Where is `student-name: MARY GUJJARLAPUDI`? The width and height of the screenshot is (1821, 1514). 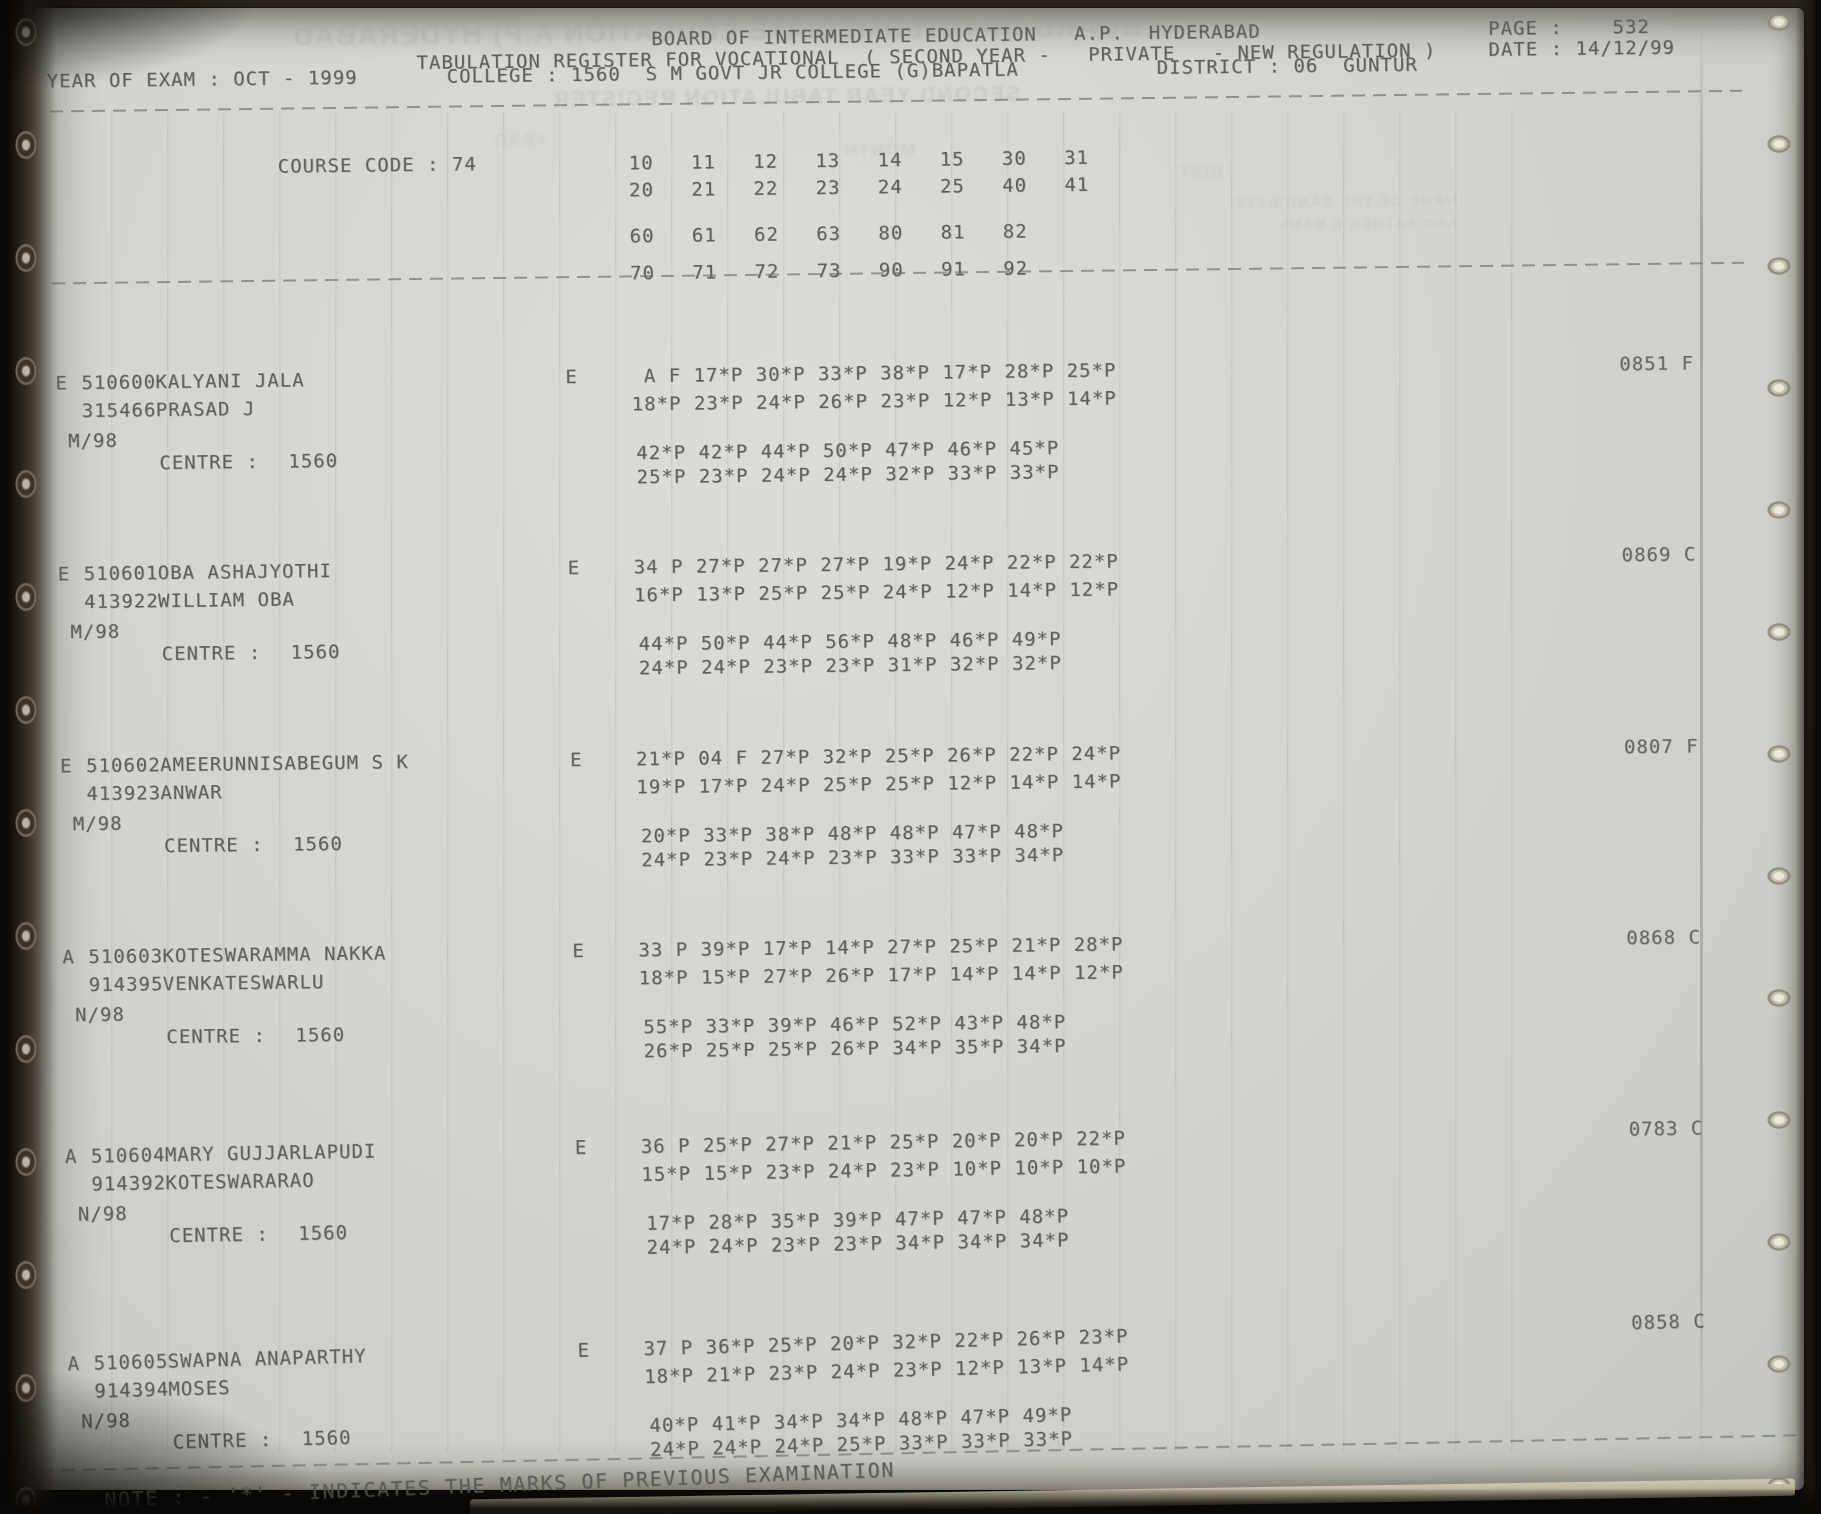
student-name: MARY GUJJARLAPUDI is located at coordinates (270, 1153).